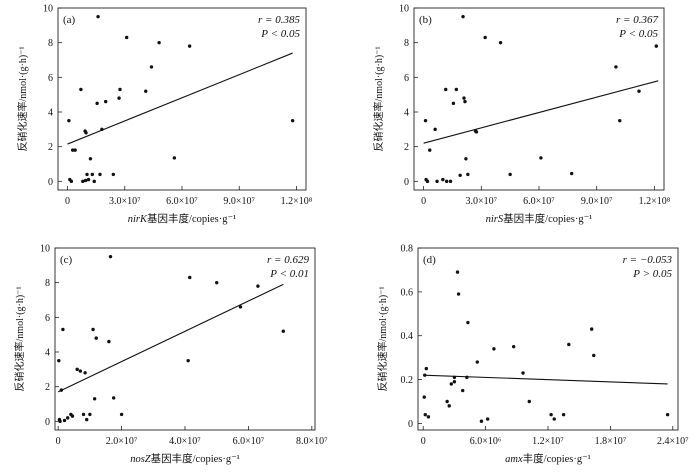  Describe the element at coordinates (648, 260) in the screenshot. I see `stat-r: r = −0.053` at that location.